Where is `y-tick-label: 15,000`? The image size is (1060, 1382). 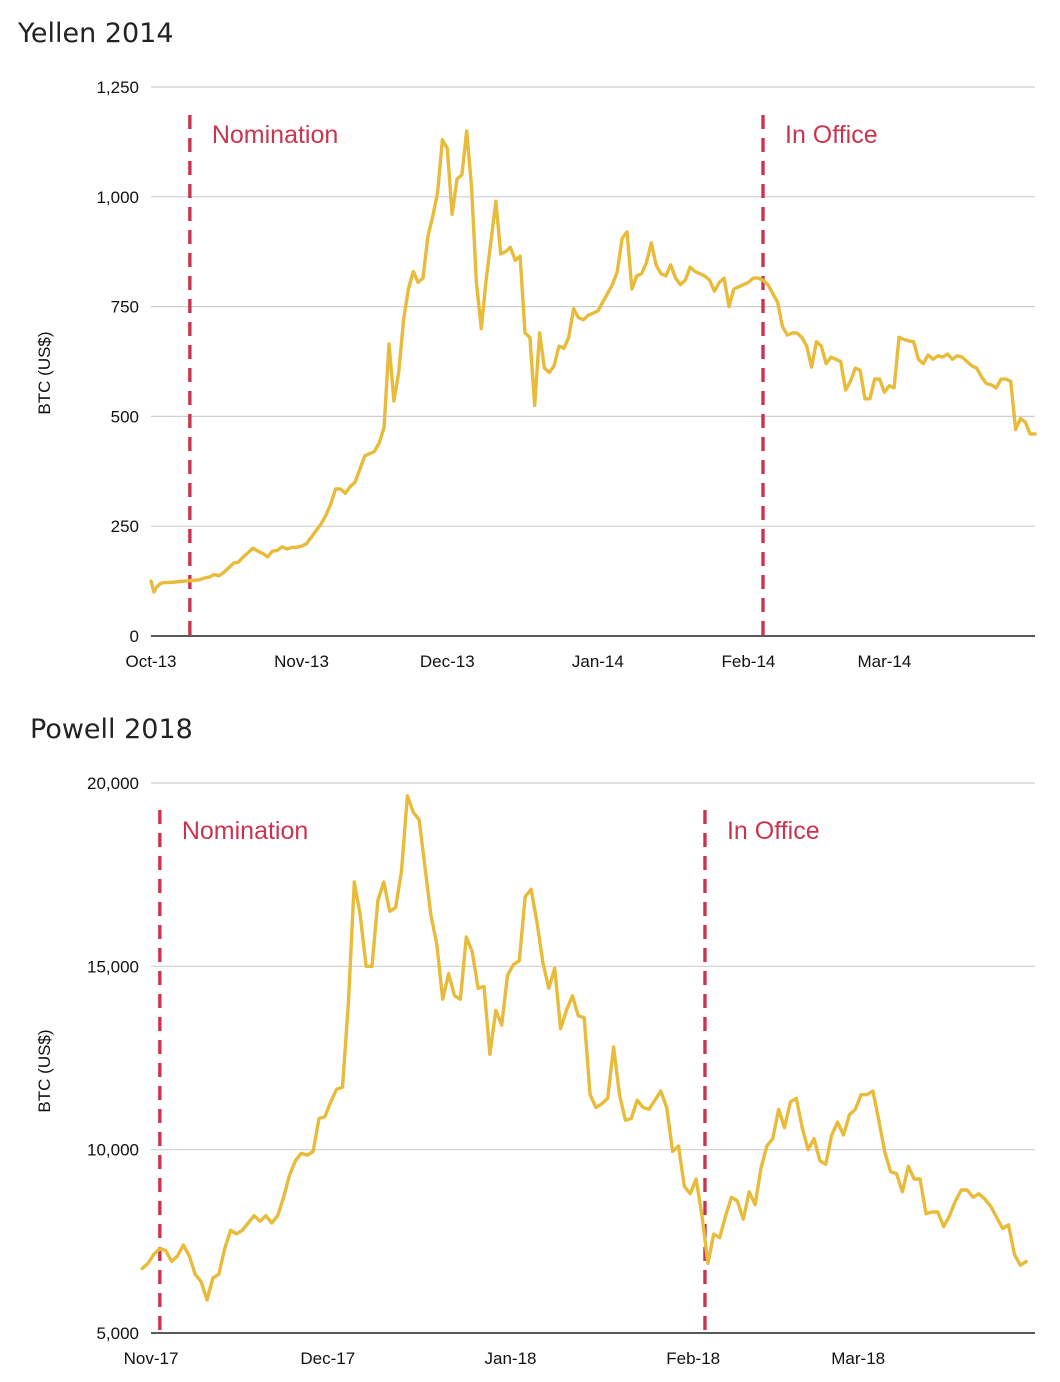 y-tick-label: 15,000 is located at coordinates (113, 966).